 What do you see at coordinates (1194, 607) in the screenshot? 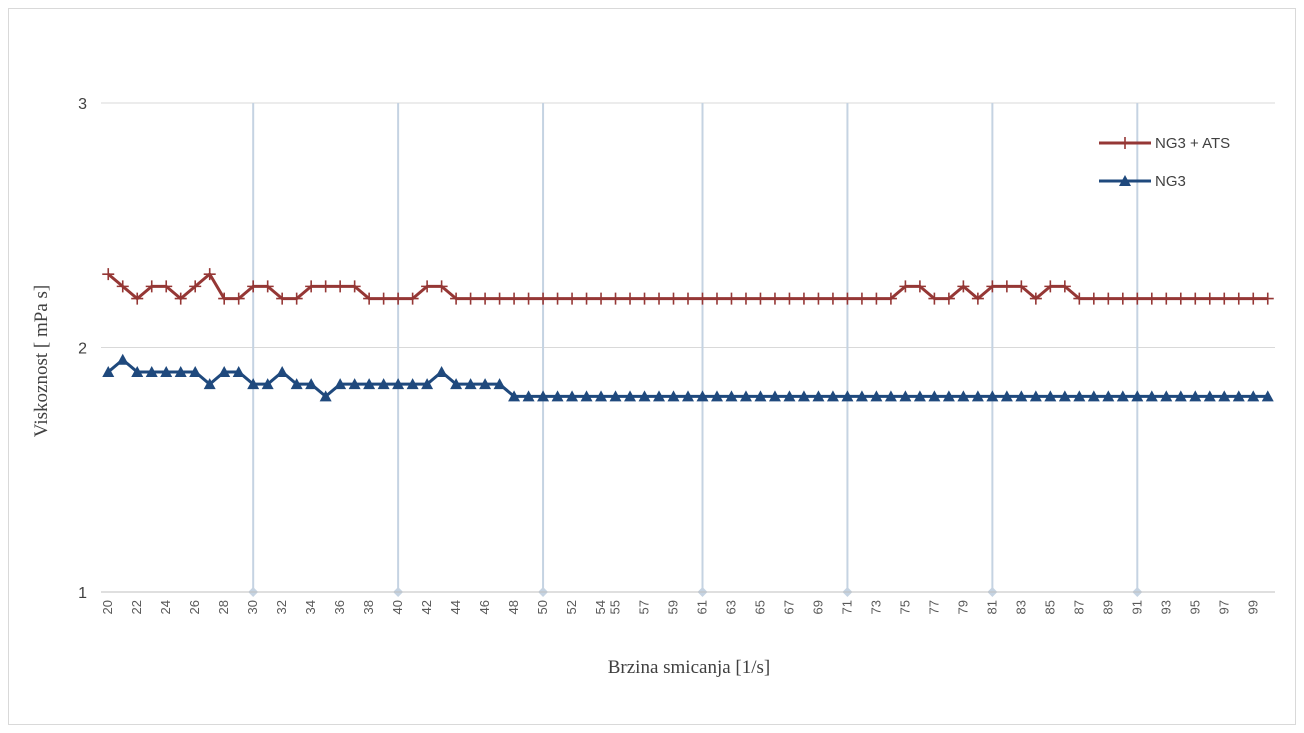
I see `x-tick-label: 95` at bounding box center [1194, 607].